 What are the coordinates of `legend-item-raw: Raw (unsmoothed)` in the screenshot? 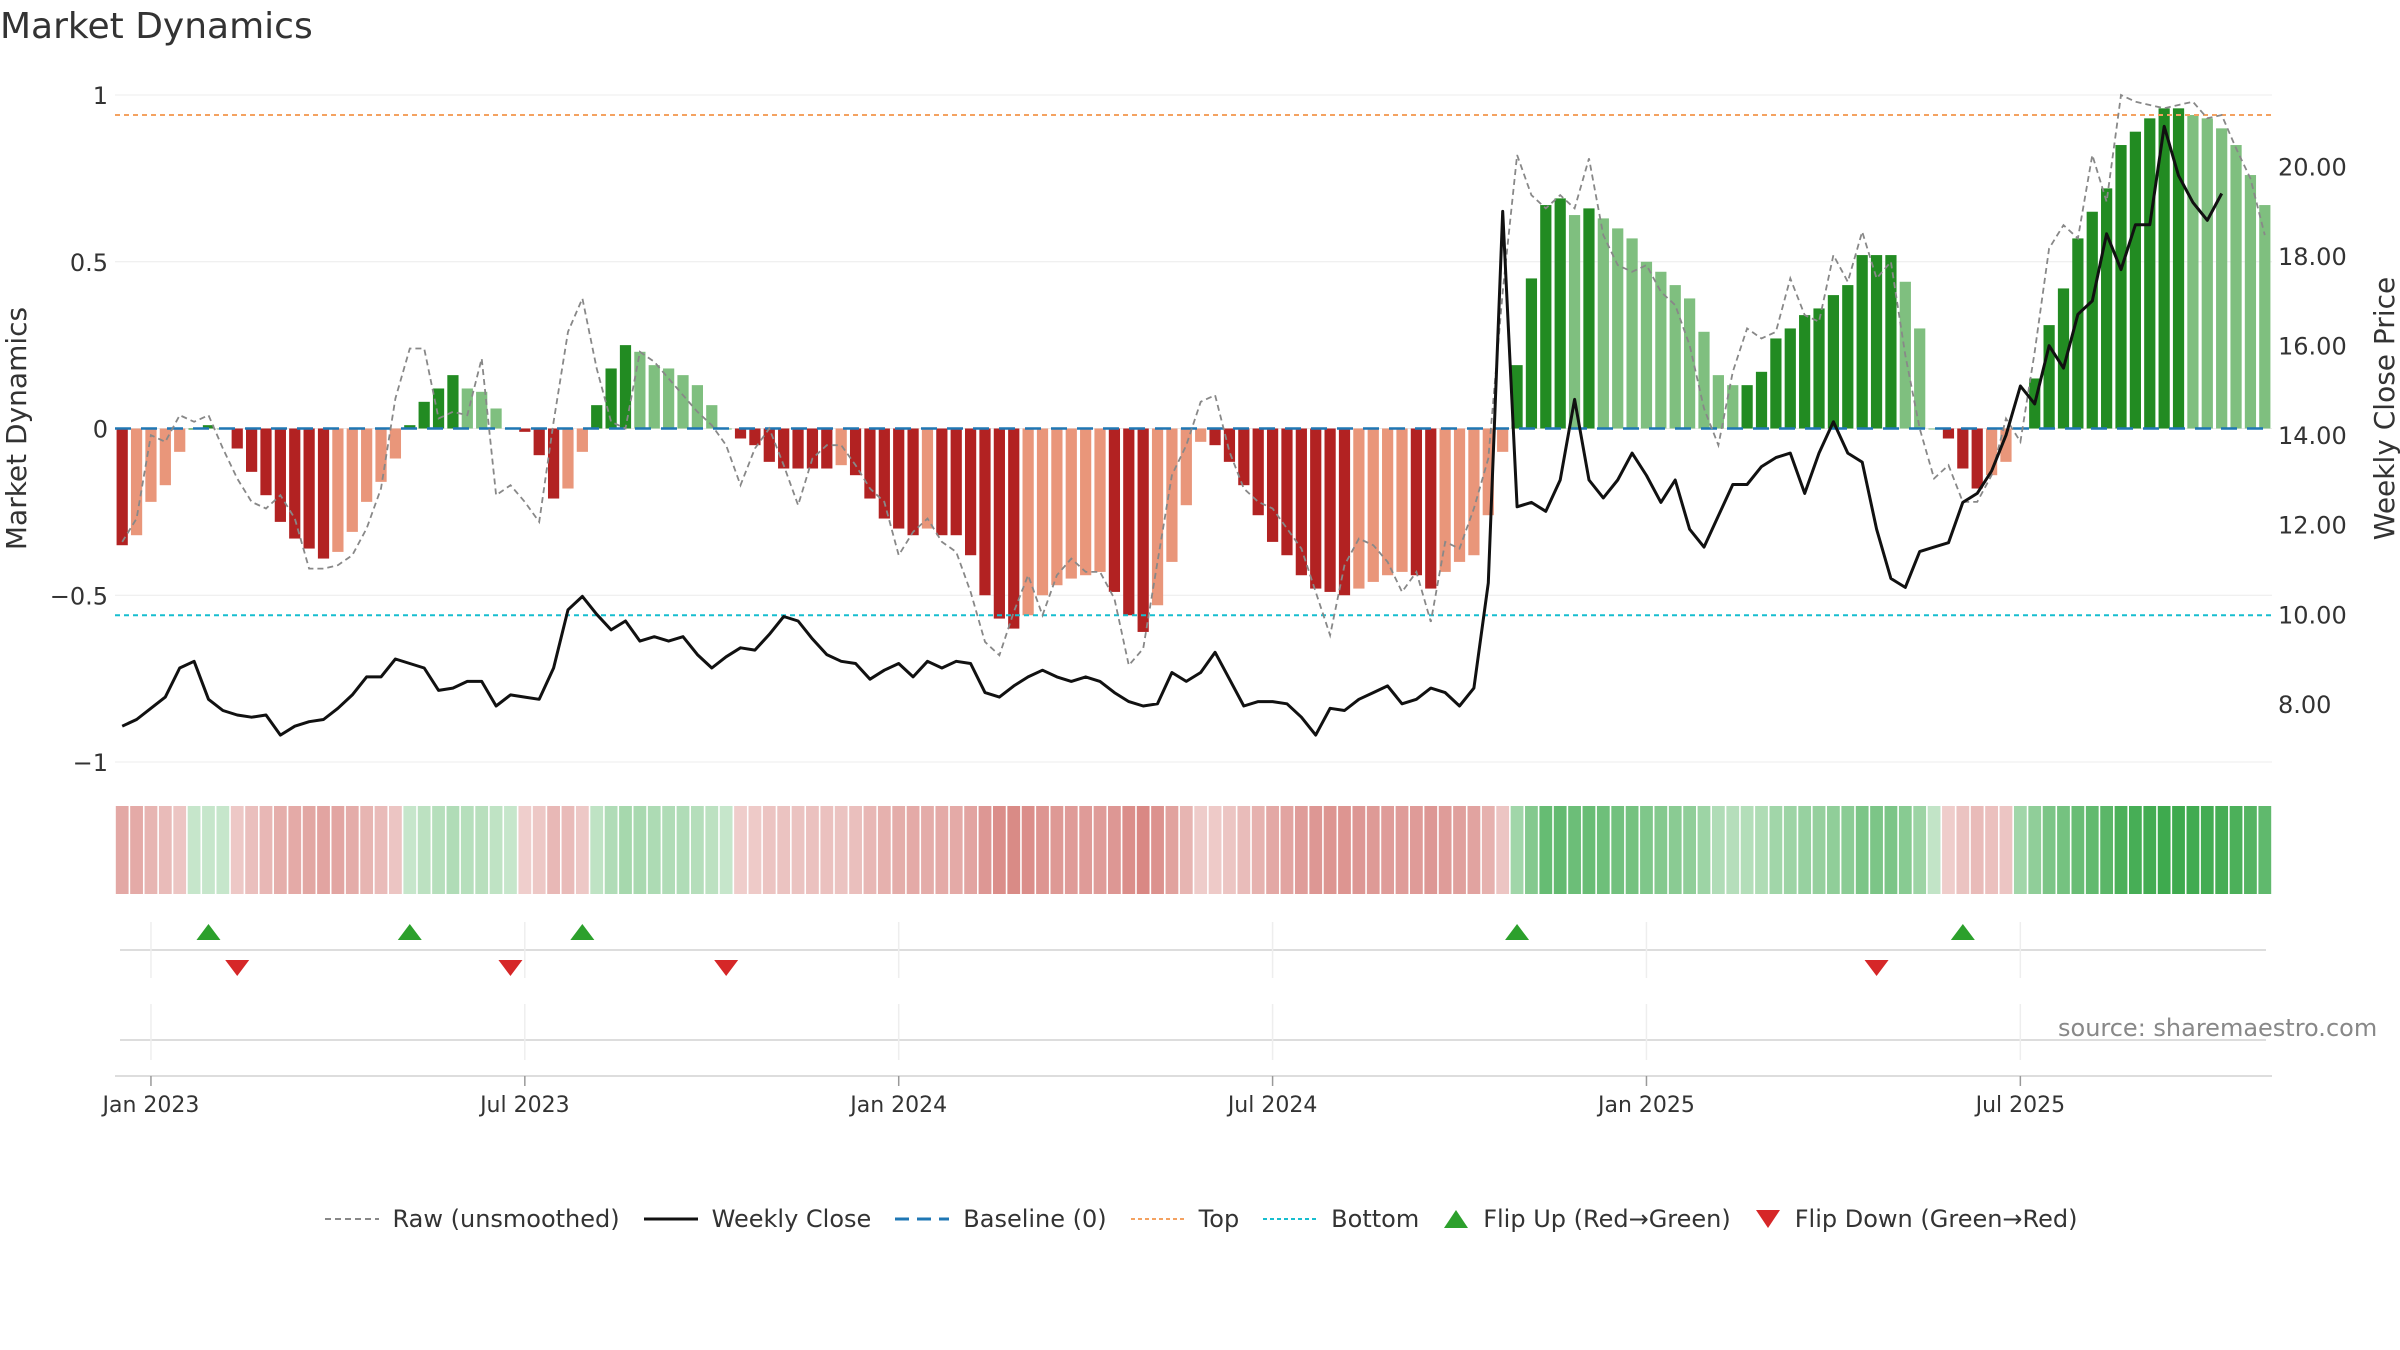 It's located at (471, 1219).